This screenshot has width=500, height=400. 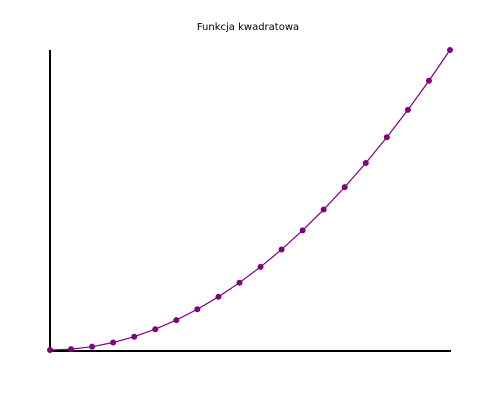 I want to click on chart-title: Funkcja kwadratowa, so click(x=248, y=27).